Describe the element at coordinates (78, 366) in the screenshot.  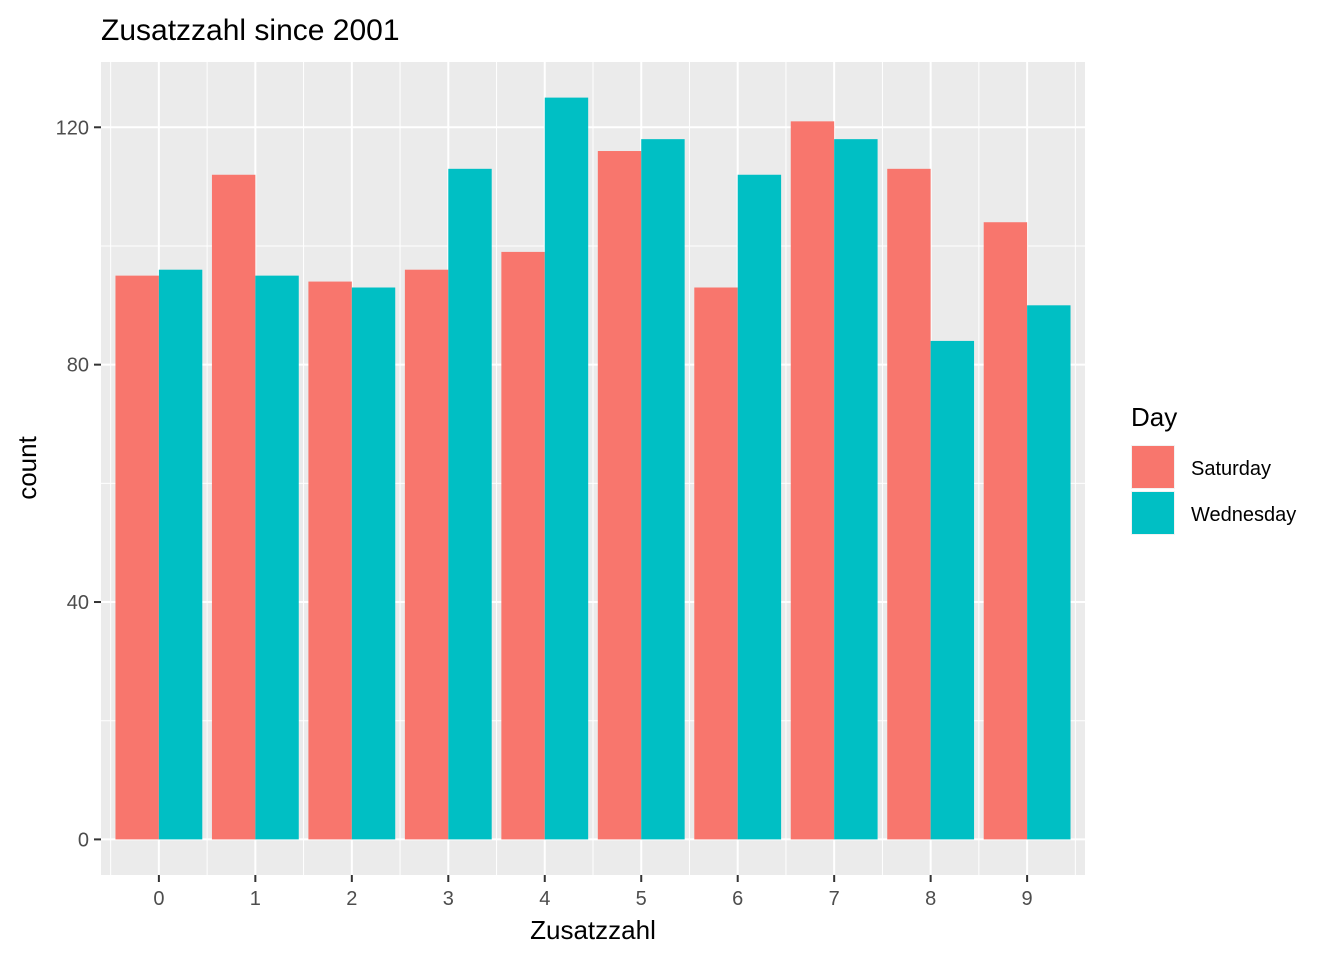
I see `y-tick-label: 80` at that location.